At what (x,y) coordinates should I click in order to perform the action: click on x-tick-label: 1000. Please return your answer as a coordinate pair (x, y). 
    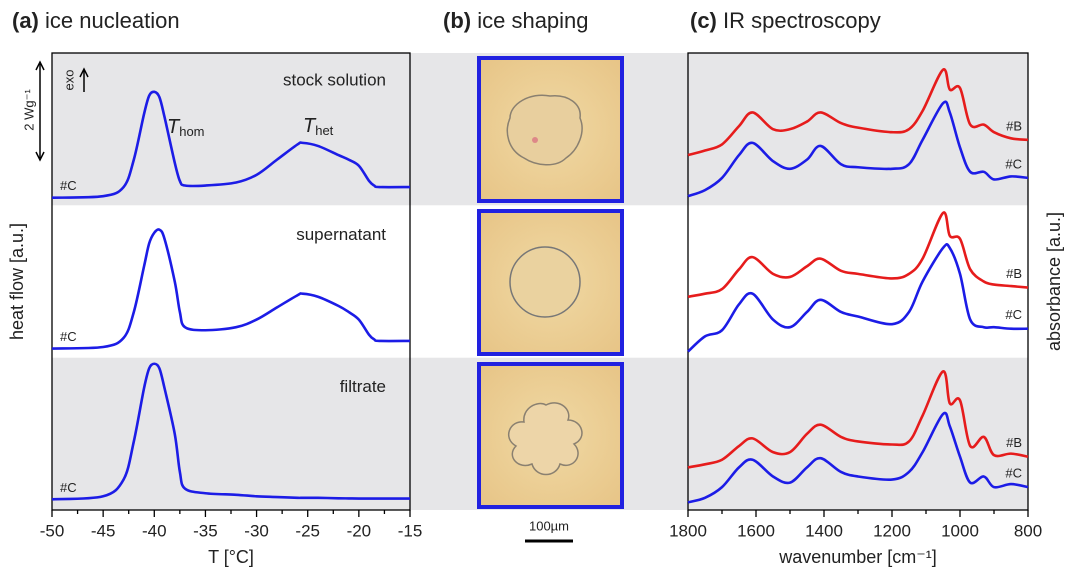
    Looking at the image, I should click on (960, 530).